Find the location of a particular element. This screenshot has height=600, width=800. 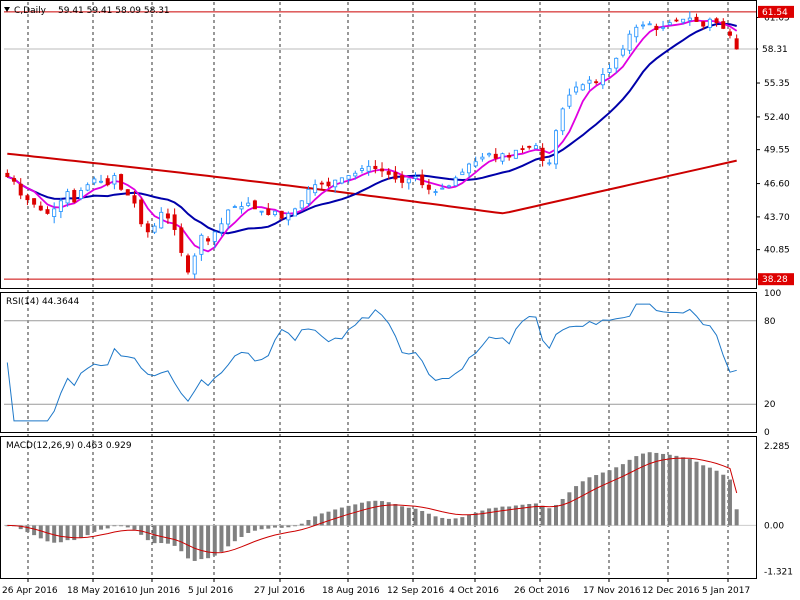

price-tick-label: 46.60 is located at coordinates (777, 185).